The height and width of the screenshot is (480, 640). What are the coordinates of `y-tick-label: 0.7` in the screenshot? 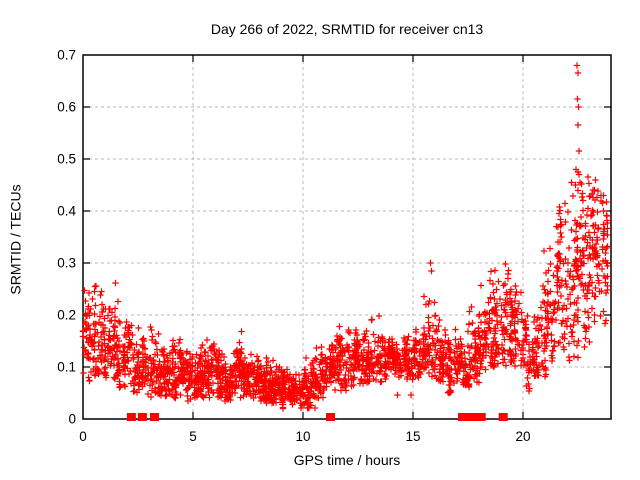 It's located at (66, 55).